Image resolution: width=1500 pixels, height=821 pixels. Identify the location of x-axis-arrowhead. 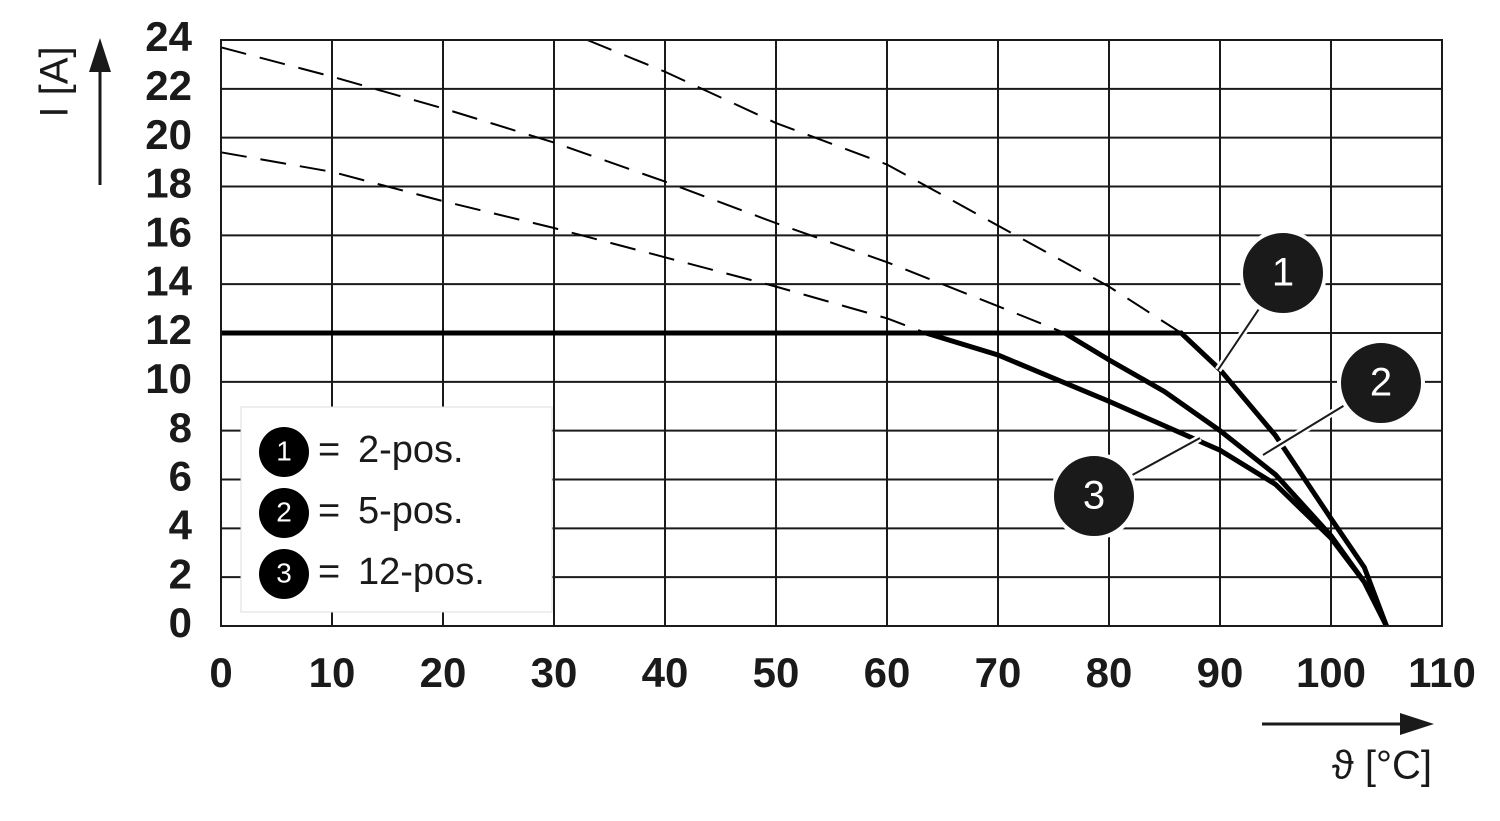
(1417, 724).